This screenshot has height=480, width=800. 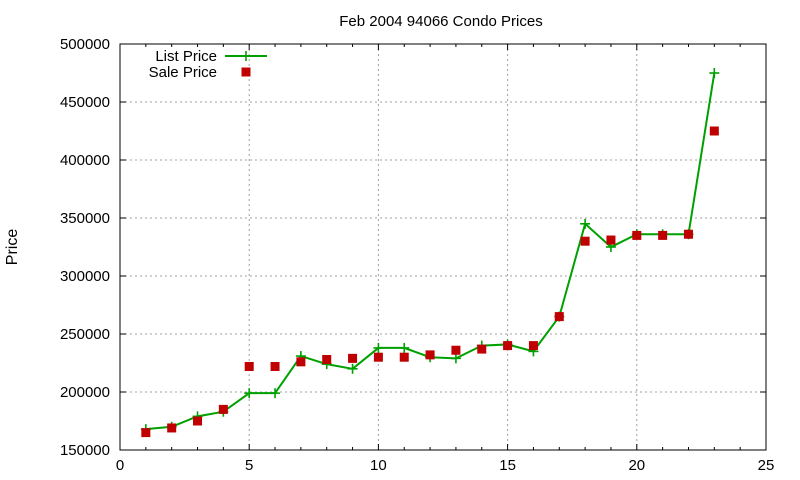 What do you see at coordinates (85, 392) in the screenshot?
I see `y-tick-label: 200000` at bounding box center [85, 392].